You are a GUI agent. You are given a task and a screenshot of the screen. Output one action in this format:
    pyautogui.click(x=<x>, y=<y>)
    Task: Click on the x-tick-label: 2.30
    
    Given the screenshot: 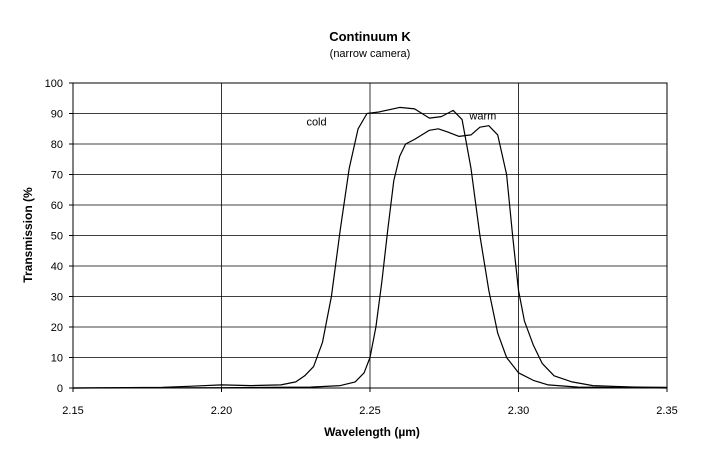 What is the action you would take?
    pyautogui.click(x=518, y=411)
    